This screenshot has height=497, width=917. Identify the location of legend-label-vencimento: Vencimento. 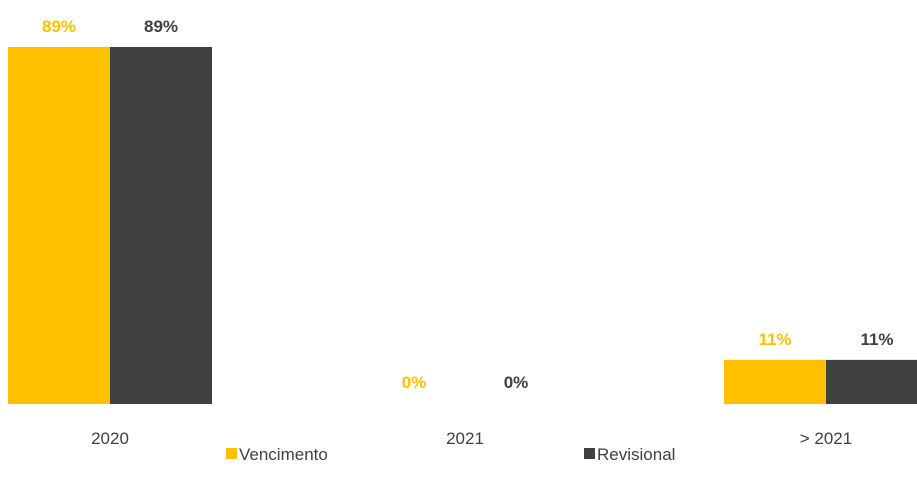
(283, 454).